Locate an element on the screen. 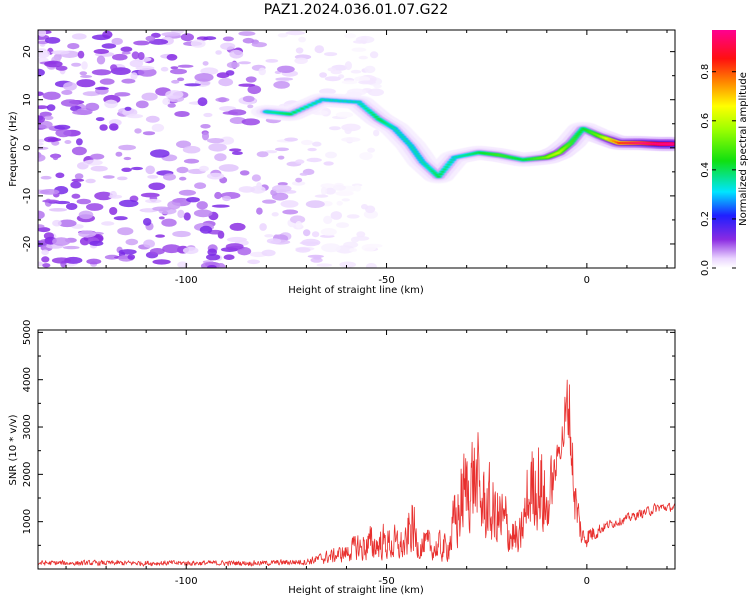 Image resolution: width=750 pixels, height=600 pixels. x-tick-label: 0 is located at coordinates (587, 280).